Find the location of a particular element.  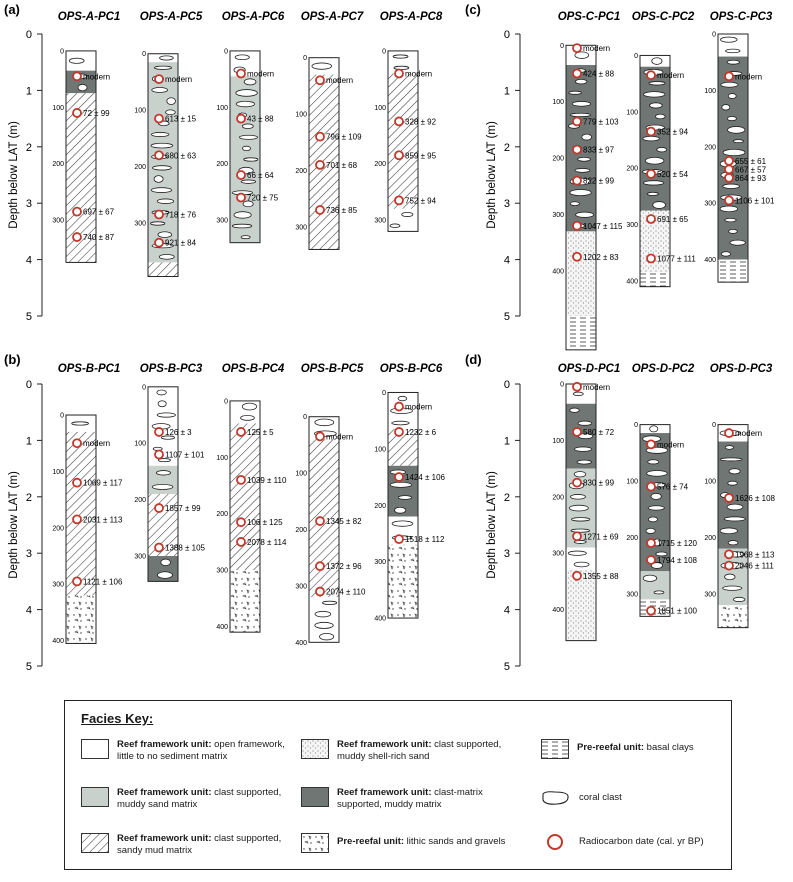

depth-axis-title: Depth below LAT (m) is located at coordinates (492, 525).